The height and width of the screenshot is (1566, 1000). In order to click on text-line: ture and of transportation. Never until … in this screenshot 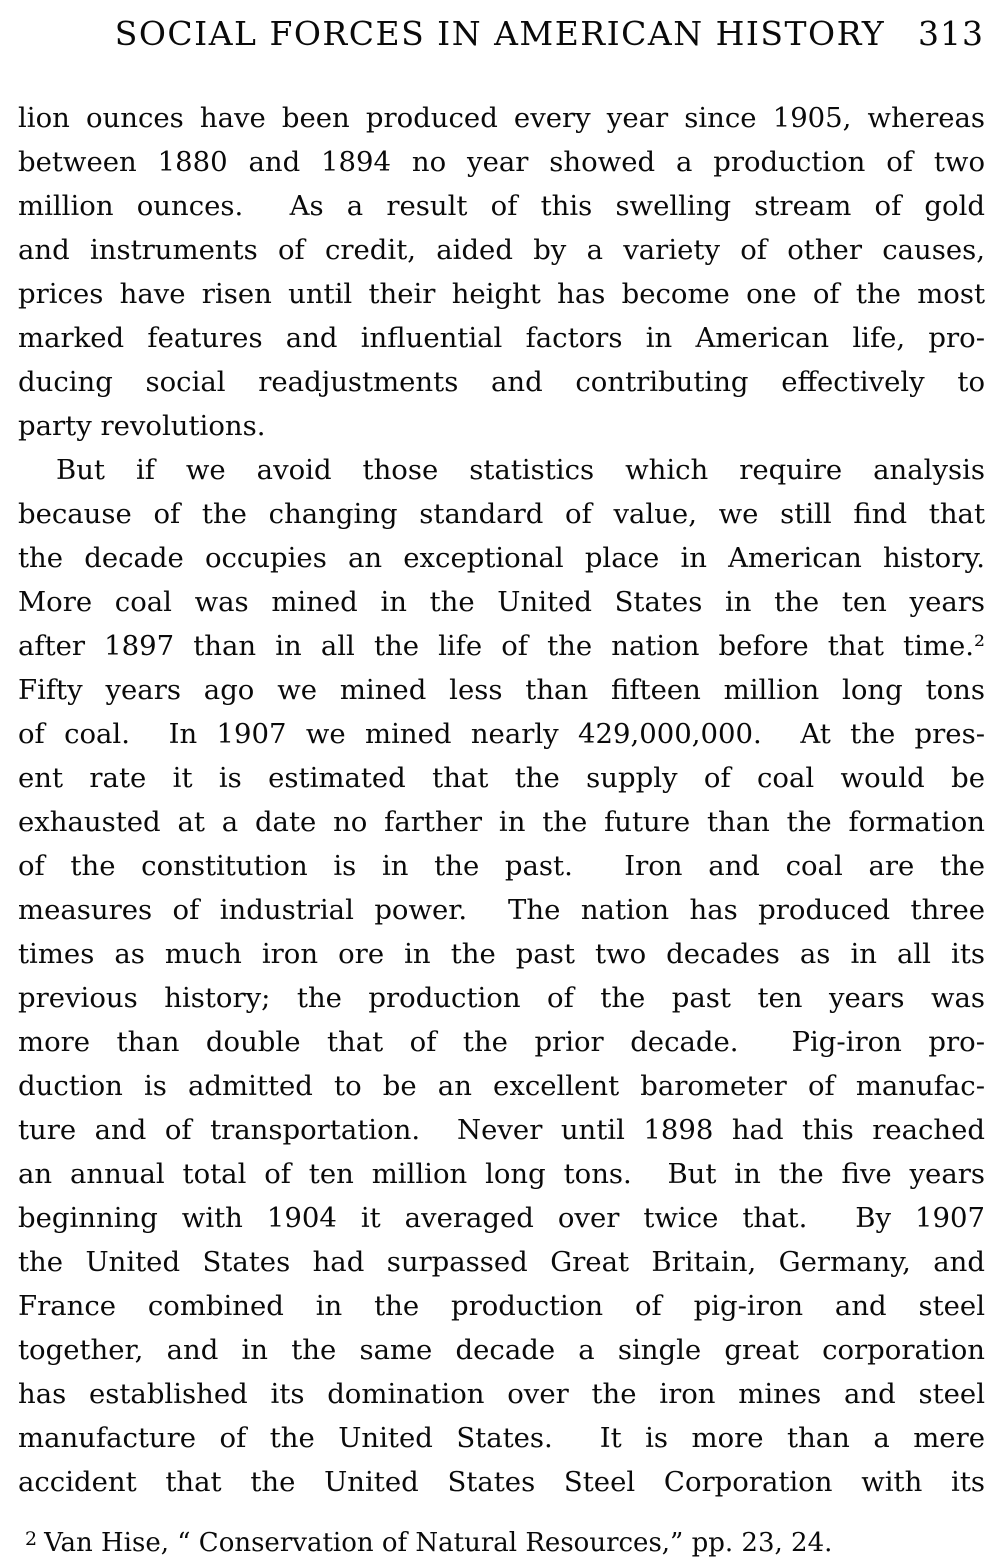, I will do `click(501, 1130)`.